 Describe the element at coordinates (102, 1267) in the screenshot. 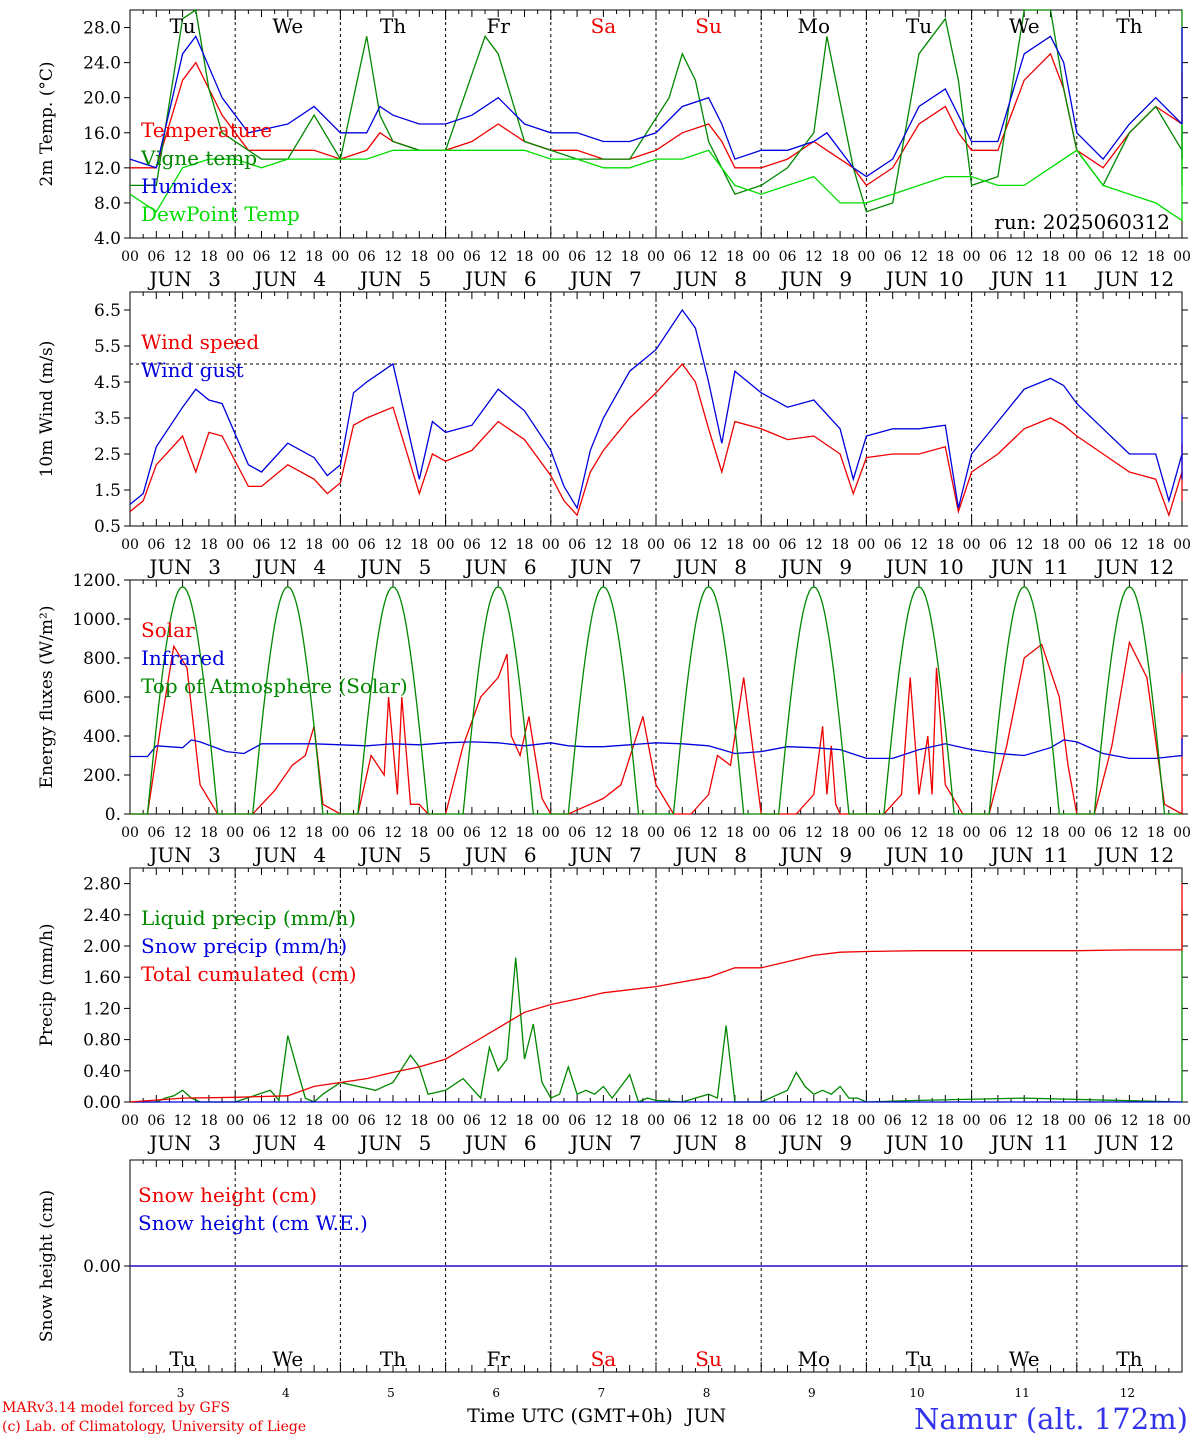

I see `y-tick-label: 0.00` at that location.